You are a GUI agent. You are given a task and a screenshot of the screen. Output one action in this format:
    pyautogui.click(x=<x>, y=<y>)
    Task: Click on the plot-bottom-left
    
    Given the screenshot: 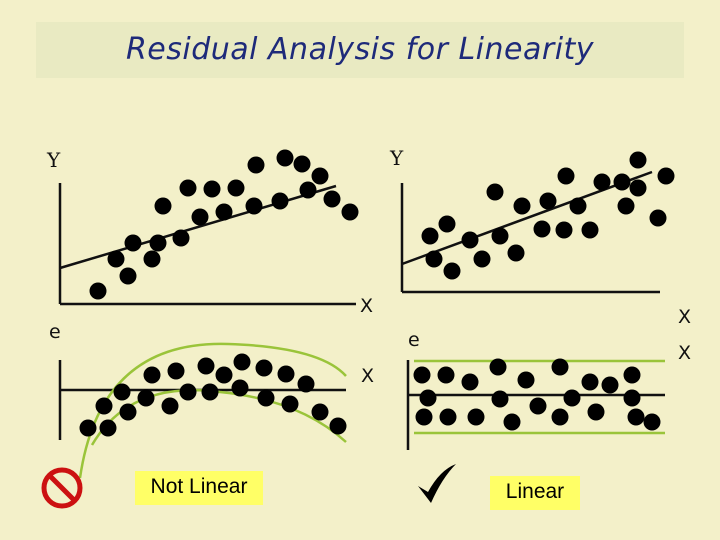 What is the action you would take?
    pyautogui.click(x=202, y=410)
    